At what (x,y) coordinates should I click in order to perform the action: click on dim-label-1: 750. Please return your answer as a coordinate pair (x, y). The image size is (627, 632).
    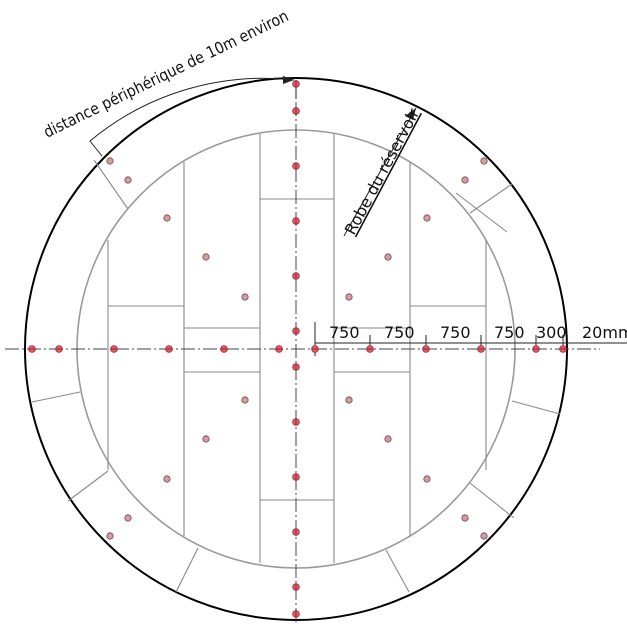
    Looking at the image, I should click on (344, 332).